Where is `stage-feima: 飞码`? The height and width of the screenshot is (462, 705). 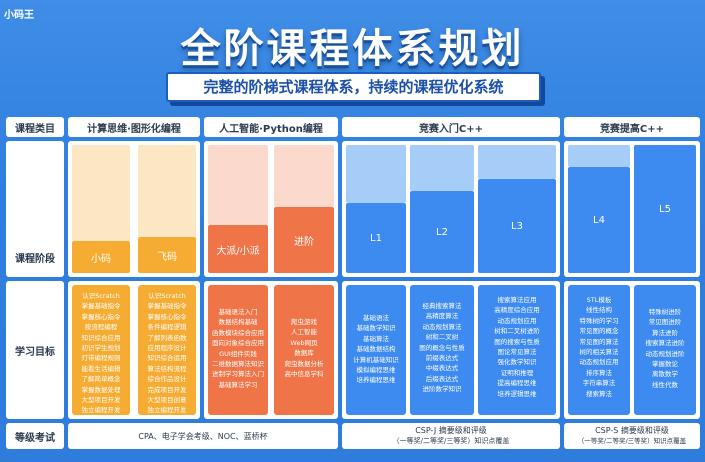 stage-feima: 飞码 is located at coordinates (167, 255).